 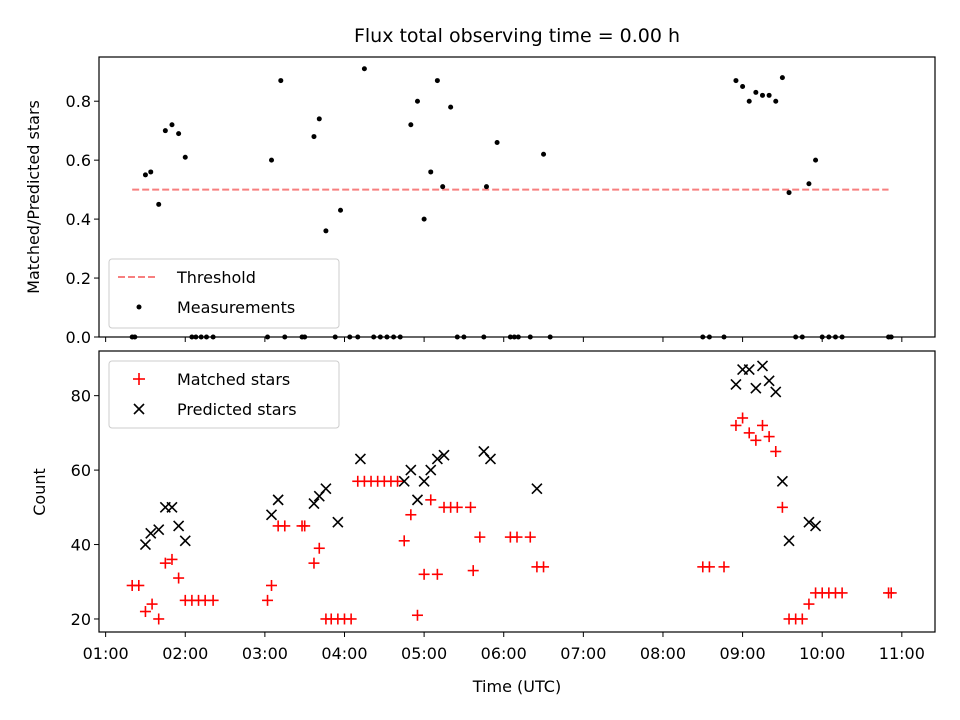 I want to click on top-ytick-label: 0.4, so click(x=78, y=219).